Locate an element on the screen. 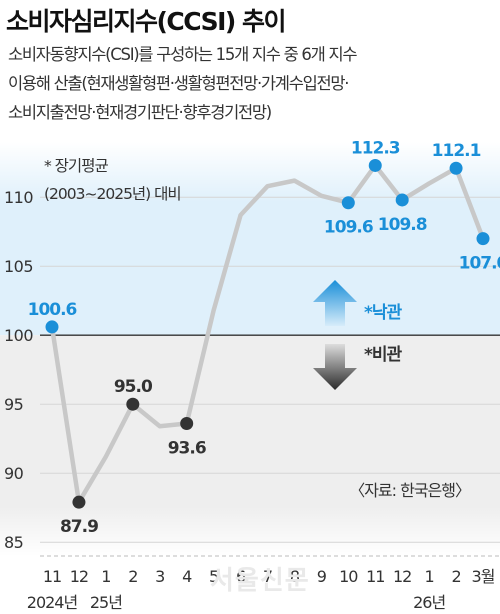  x-tick-label: 10 is located at coordinates (348, 576).